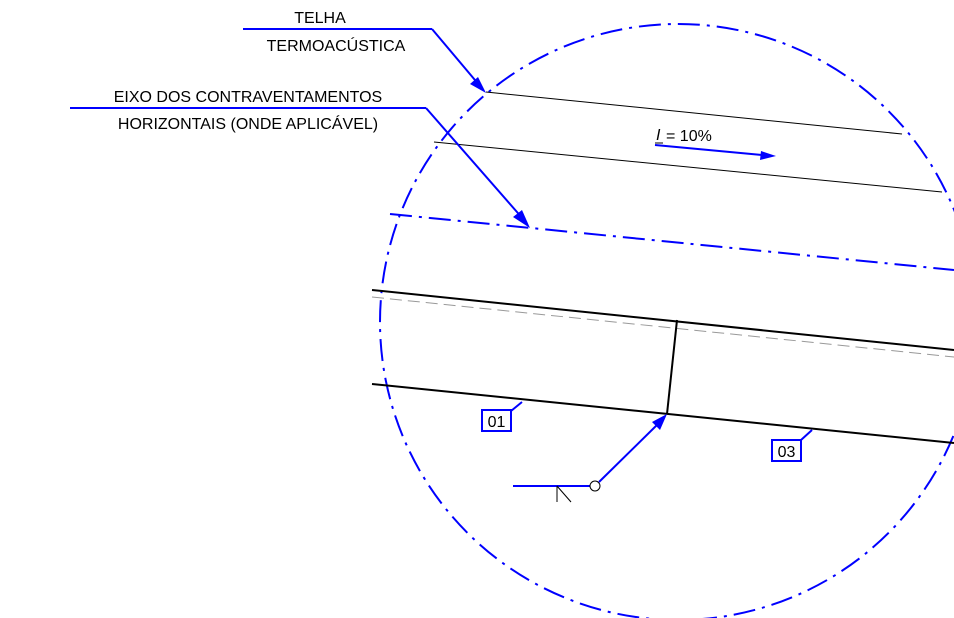 The height and width of the screenshot is (618, 954). What do you see at coordinates (456, 57) in the screenshot?
I see `roof-tile-leader` at bounding box center [456, 57].